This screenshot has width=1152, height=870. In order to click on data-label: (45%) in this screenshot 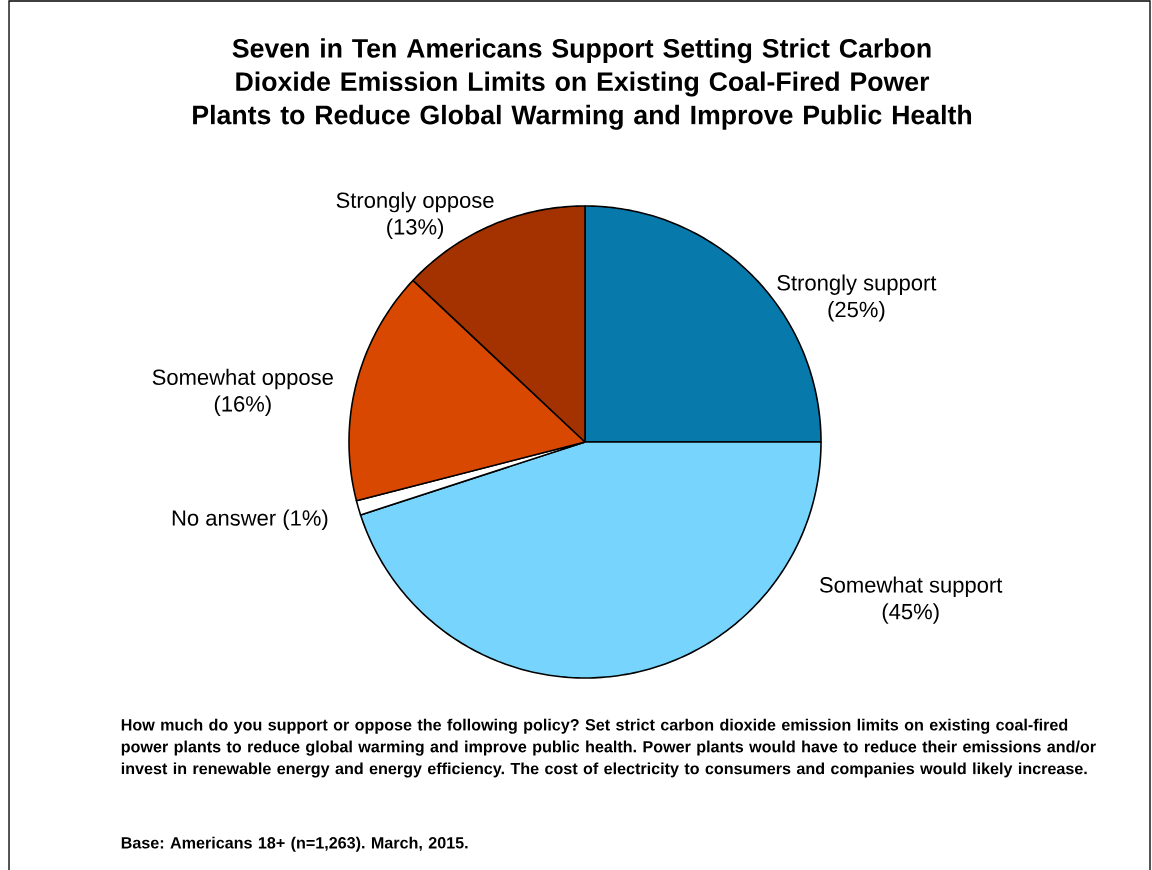, I will do `click(910, 613)`.